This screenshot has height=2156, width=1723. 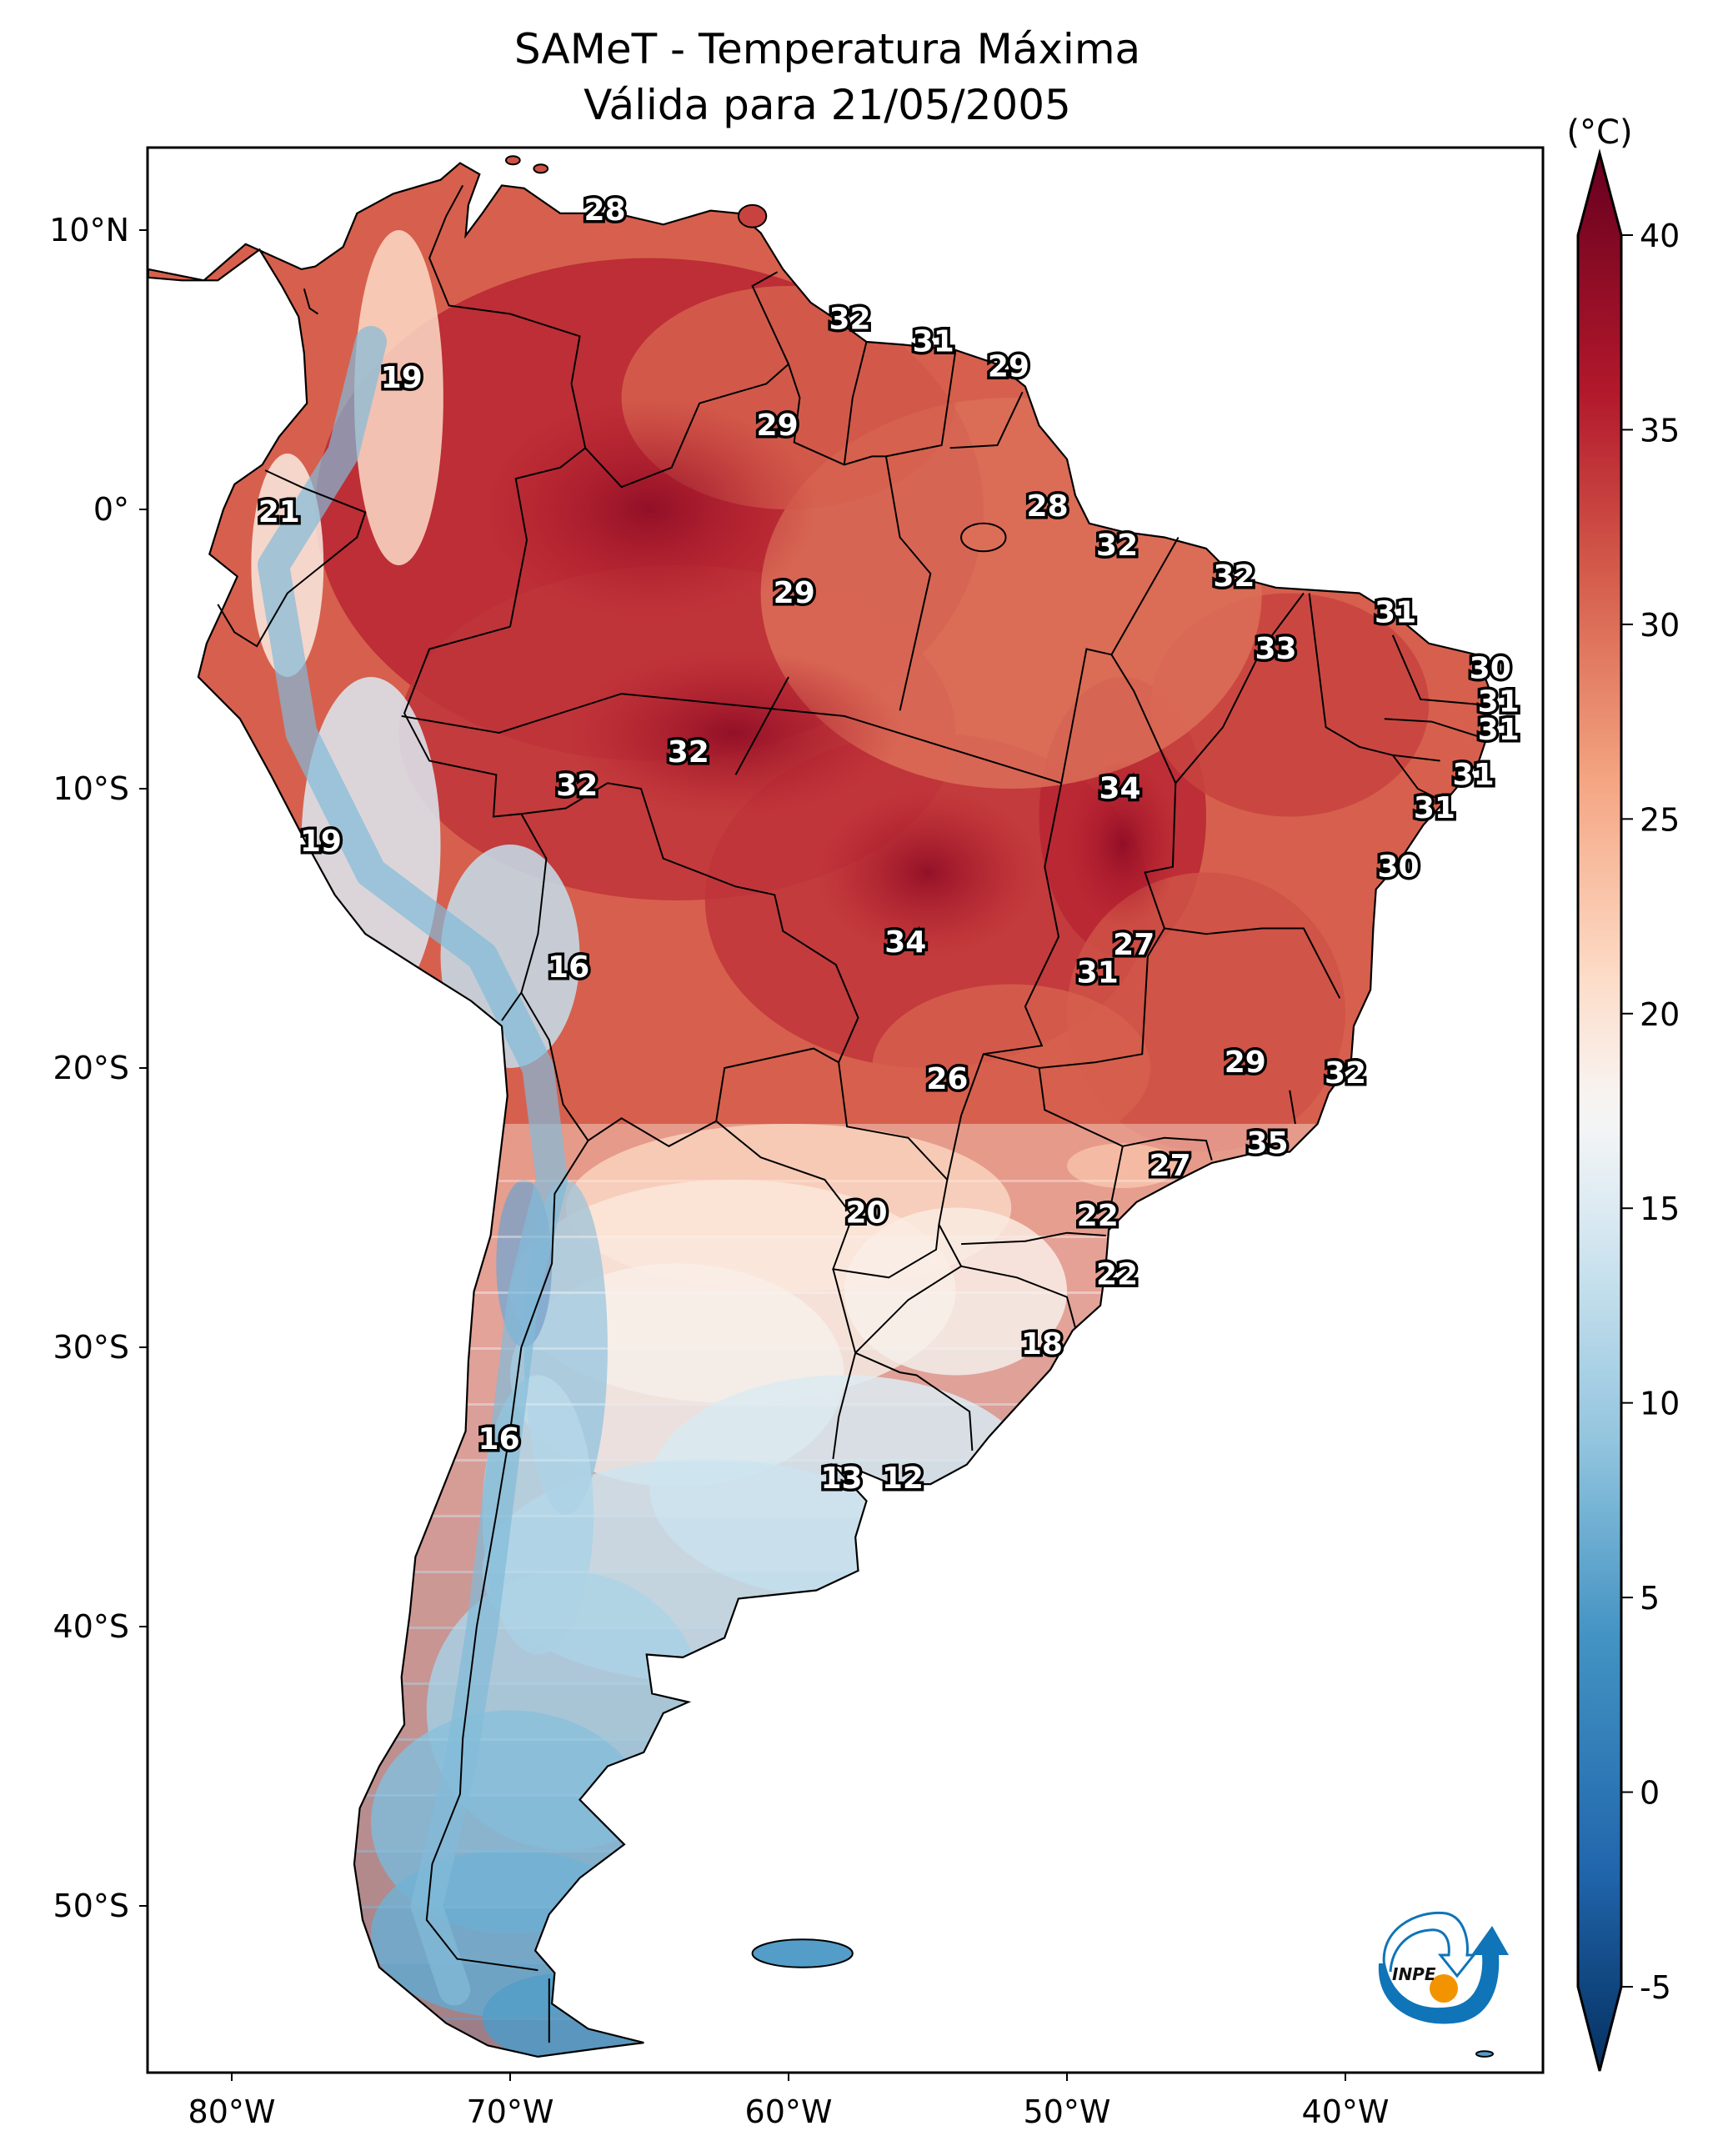 I want to click on y-tick-label: 50°S, so click(x=91, y=1906).